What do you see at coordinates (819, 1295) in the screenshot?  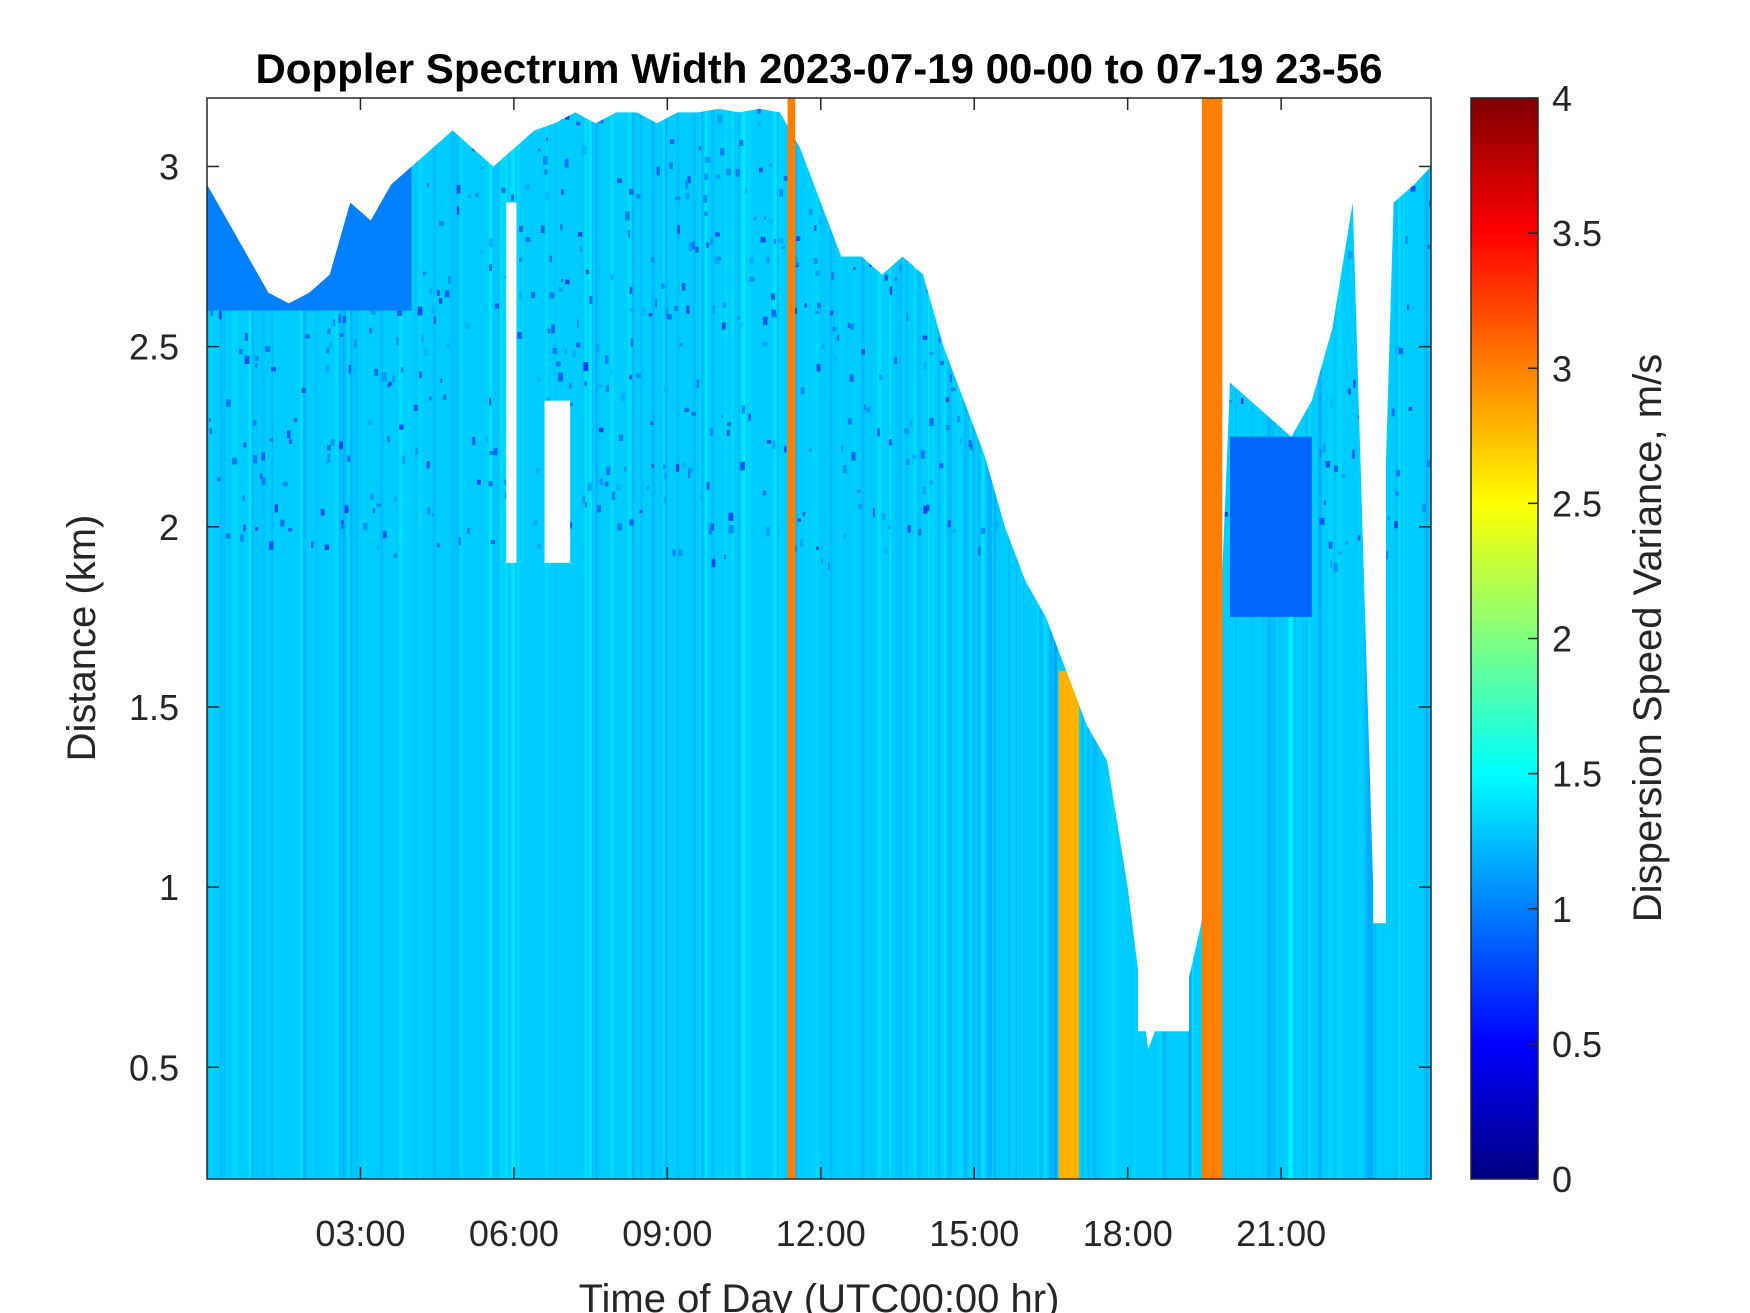 I see `x-axis-label: Time of Day (UTC00:00 hr)` at bounding box center [819, 1295].